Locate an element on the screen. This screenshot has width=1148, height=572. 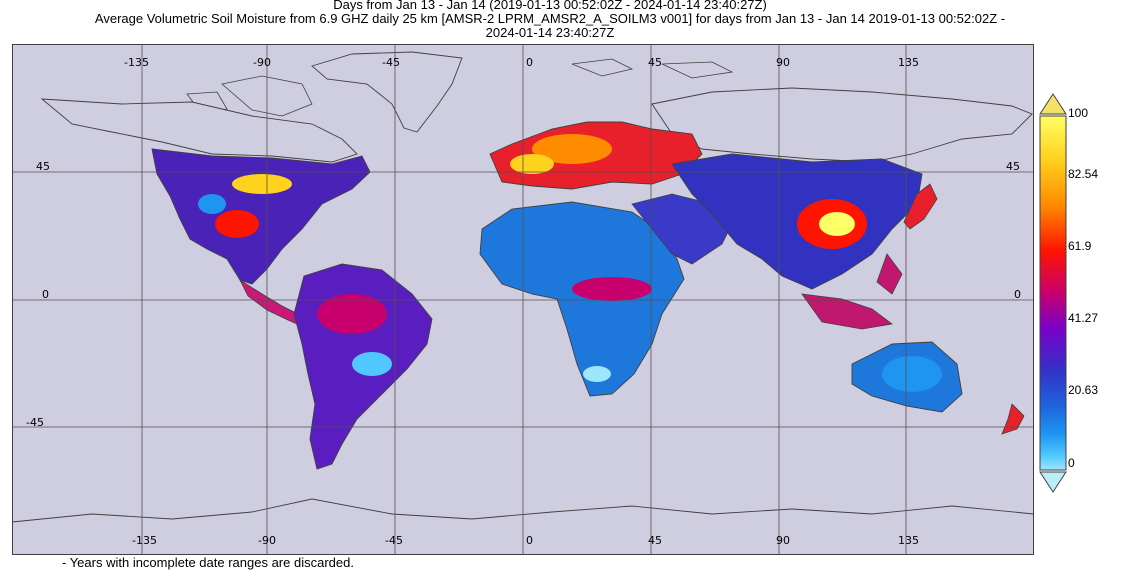
lon-tick-top: -45 is located at coordinates (391, 62).